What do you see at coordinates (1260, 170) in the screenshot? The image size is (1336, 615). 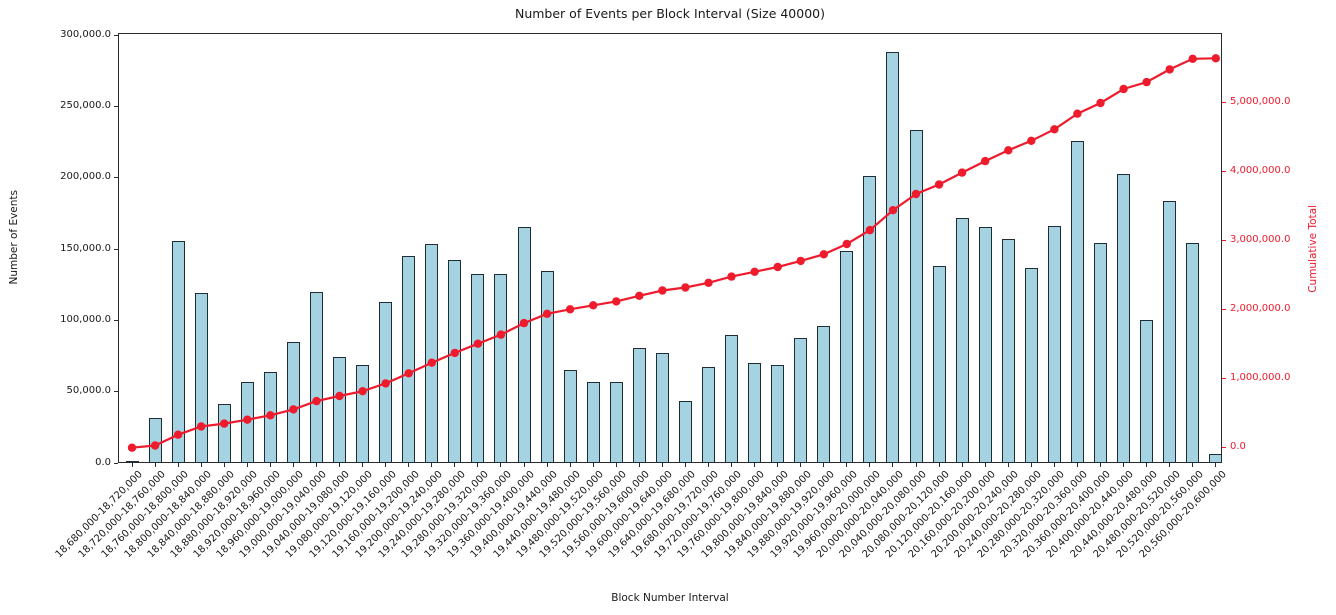 I see `right-tick-label: 4,000,000.0` at bounding box center [1260, 170].